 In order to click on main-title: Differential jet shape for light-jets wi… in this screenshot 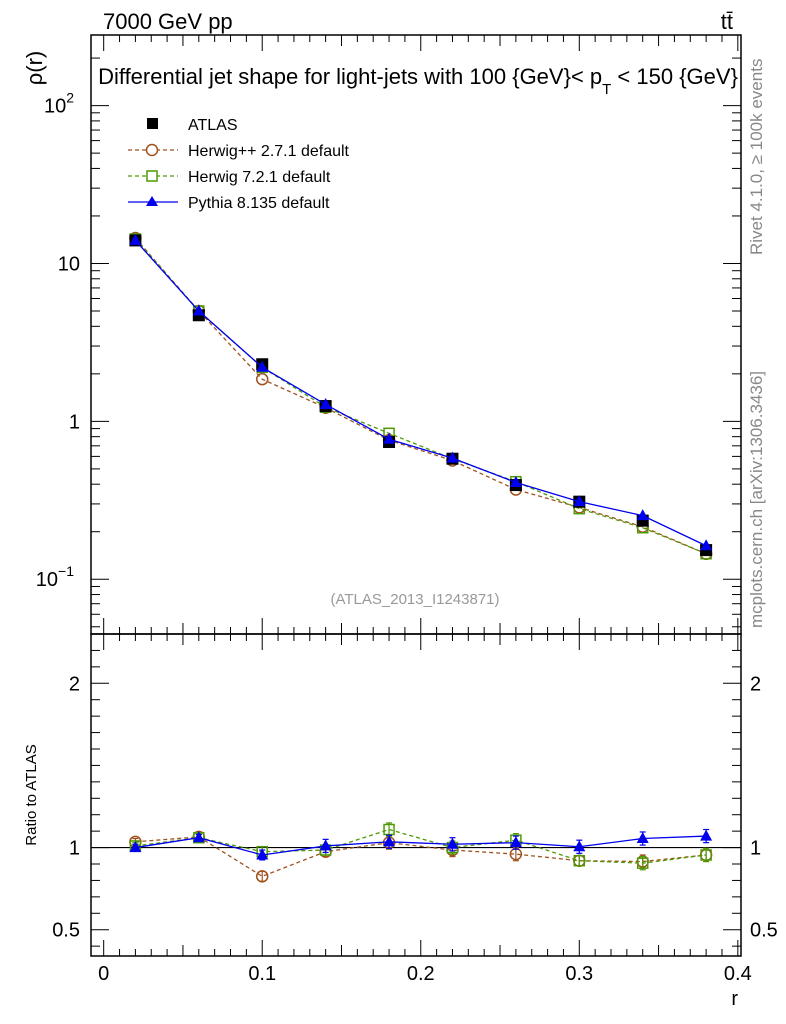, I will do `click(418, 81)`.